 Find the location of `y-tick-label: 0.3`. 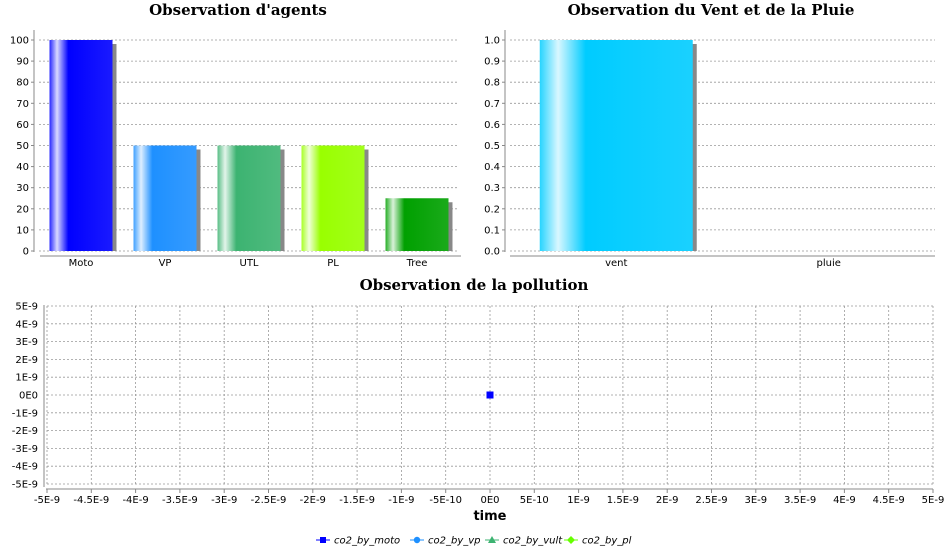

y-tick-label: 0.3 is located at coordinates (492, 188).